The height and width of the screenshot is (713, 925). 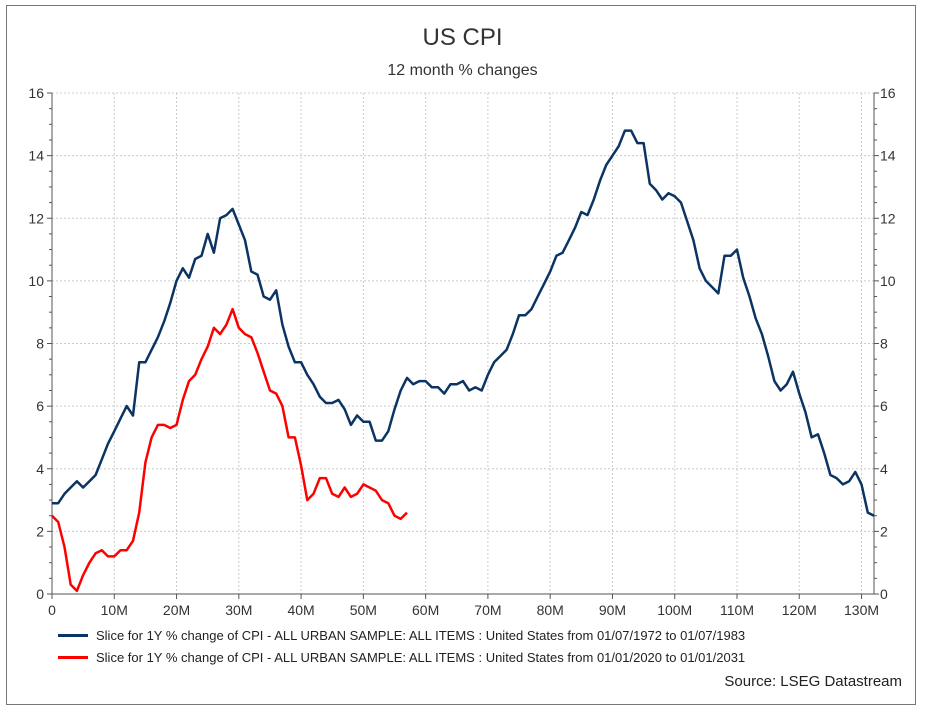 I want to click on x-tick-label: 0, so click(x=52, y=610).